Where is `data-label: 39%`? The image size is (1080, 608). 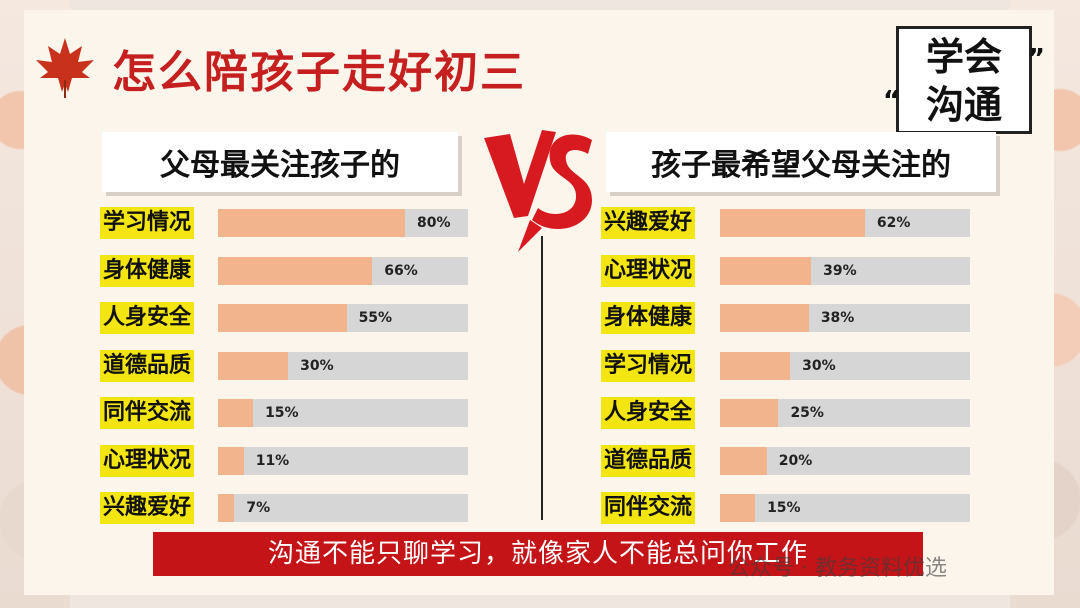 data-label: 39% is located at coordinates (840, 270).